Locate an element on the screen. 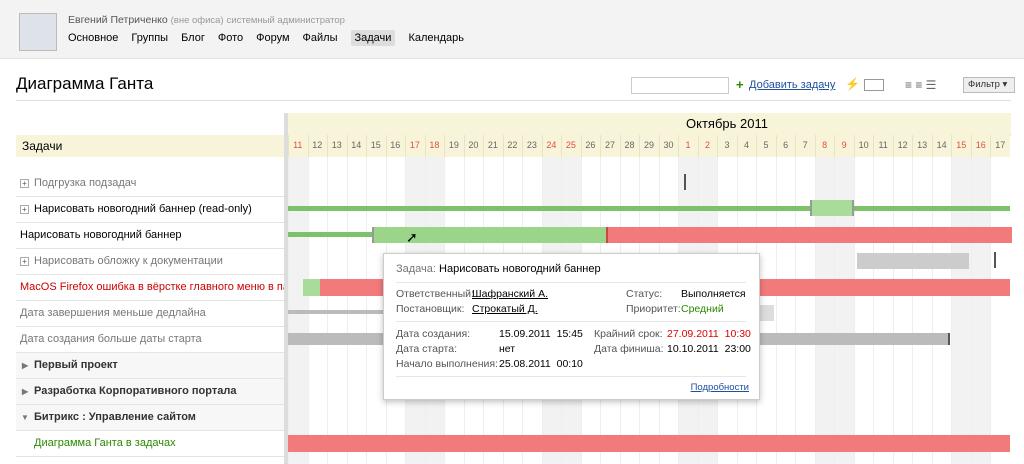  day-label: 5 is located at coordinates (766, 145).